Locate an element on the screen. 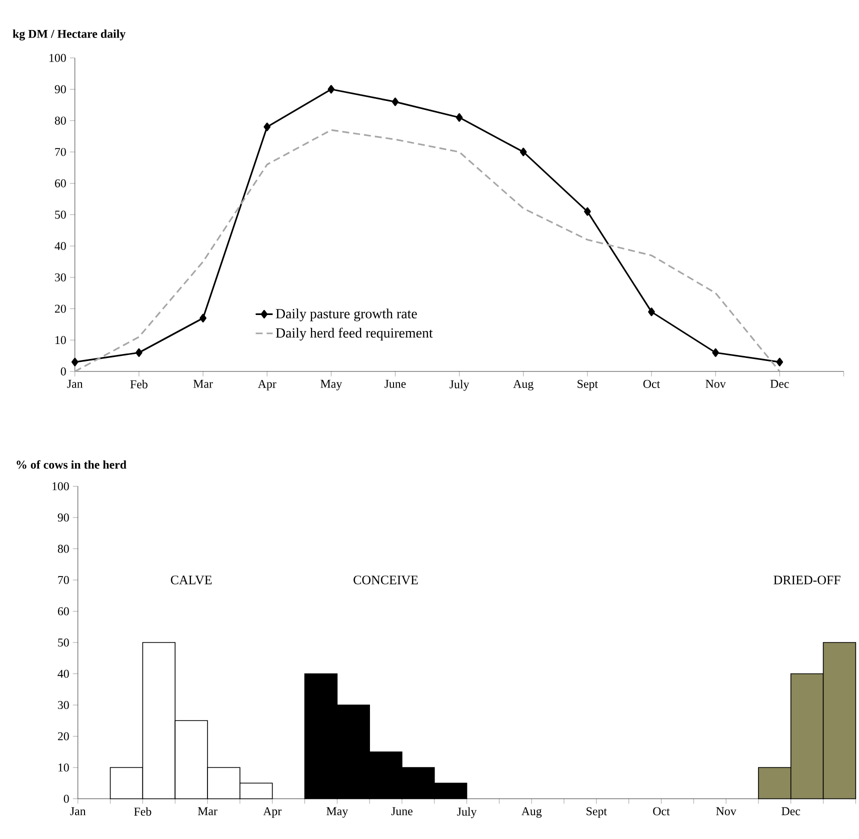 Image resolution: width=859 pixels, height=839 pixels. legend-label: Daily pasture growth rate is located at coordinates (346, 315).